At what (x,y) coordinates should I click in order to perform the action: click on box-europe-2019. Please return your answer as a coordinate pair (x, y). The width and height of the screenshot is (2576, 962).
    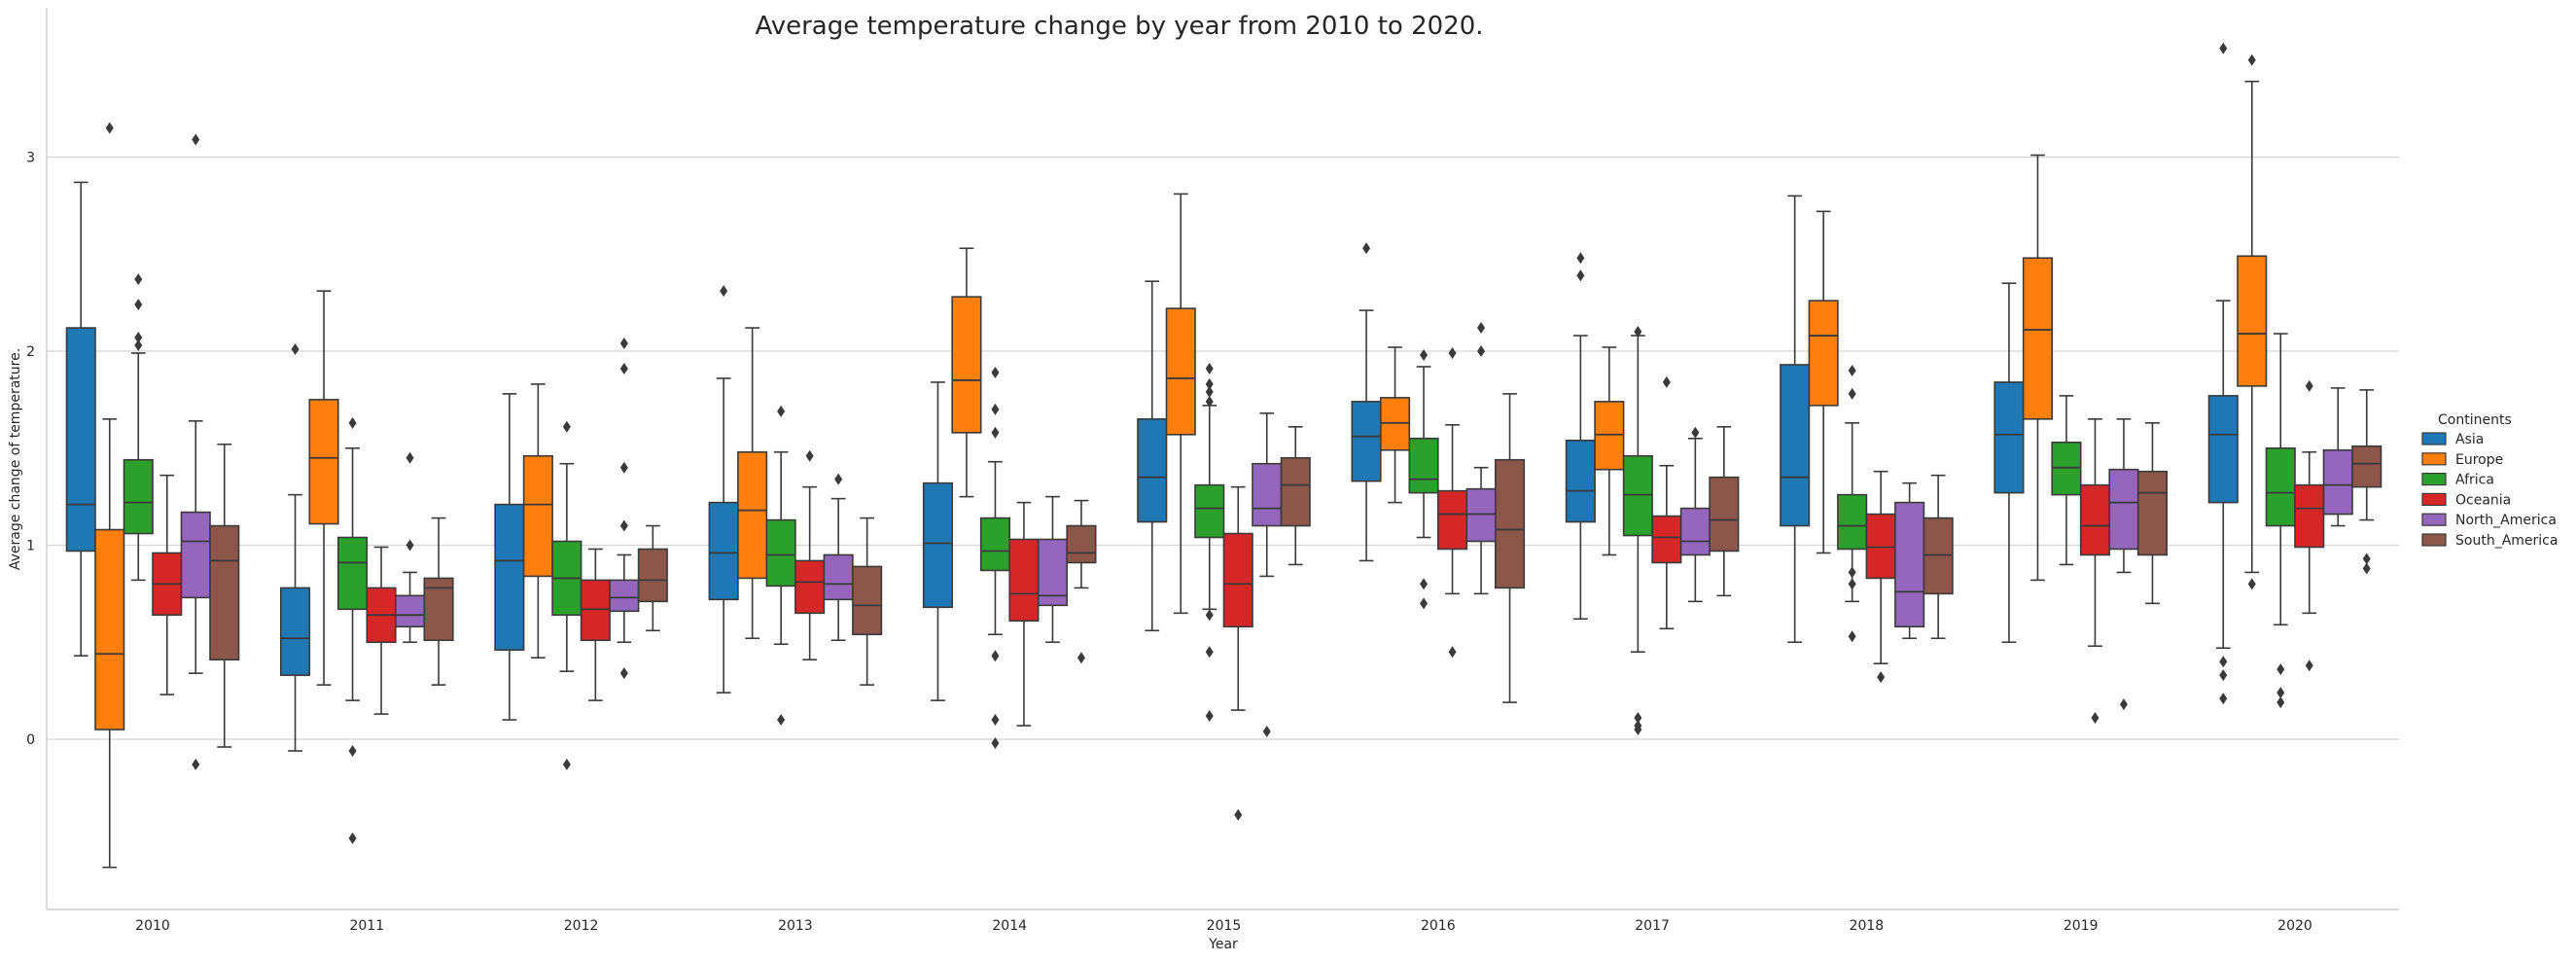
    Looking at the image, I should click on (2038, 338).